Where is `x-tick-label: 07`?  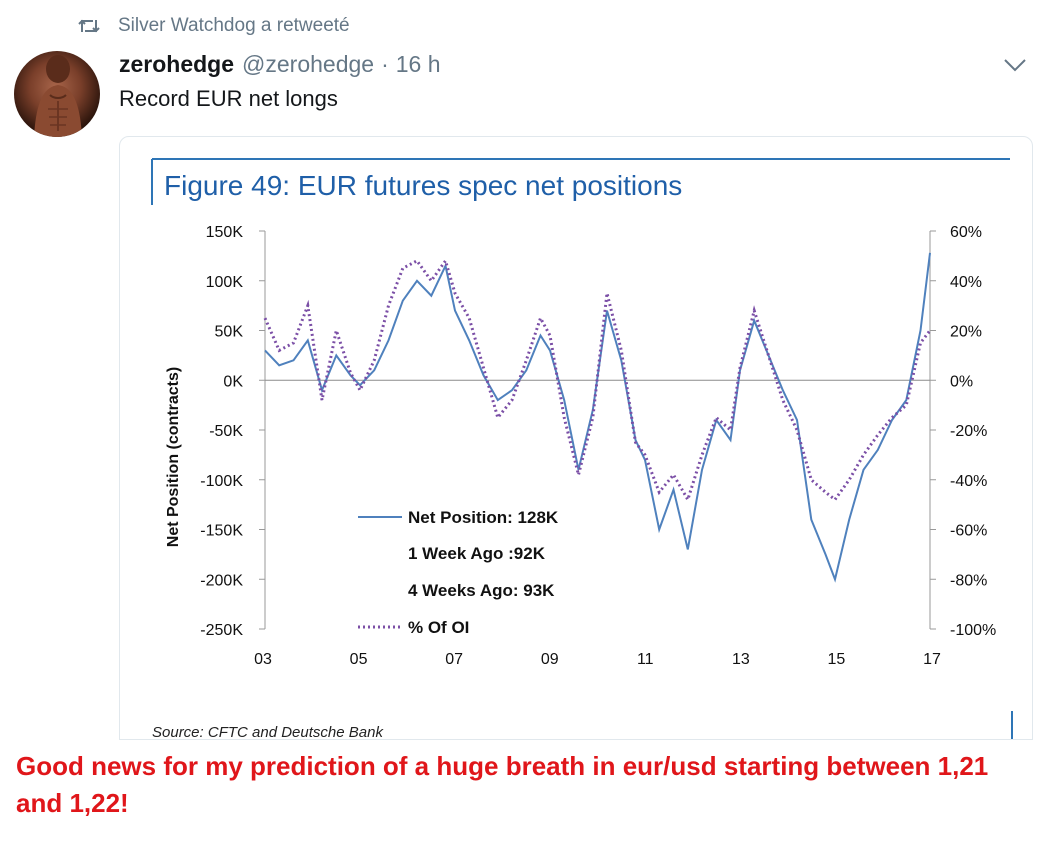 x-tick-label: 07 is located at coordinates (454, 659).